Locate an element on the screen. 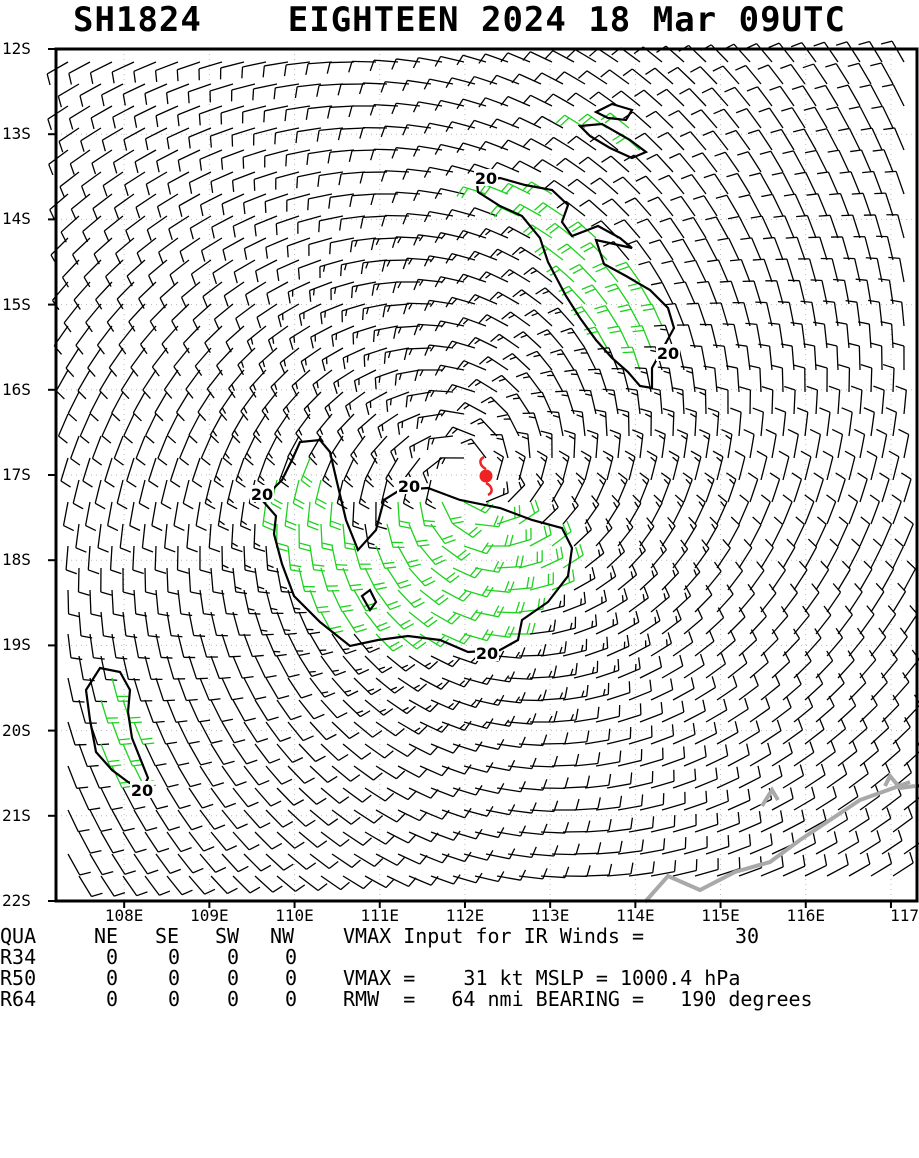 The height and width of the screenshot is (1158, 919). lon-label: 117 is located at coordinates (889, 915).